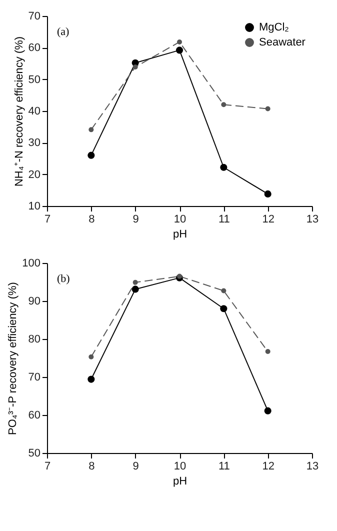 This screenshot has height=531, width=337. Describe the element at coordinates (63, 32) in the screenshot. I see `annotation: (a)` at that location.